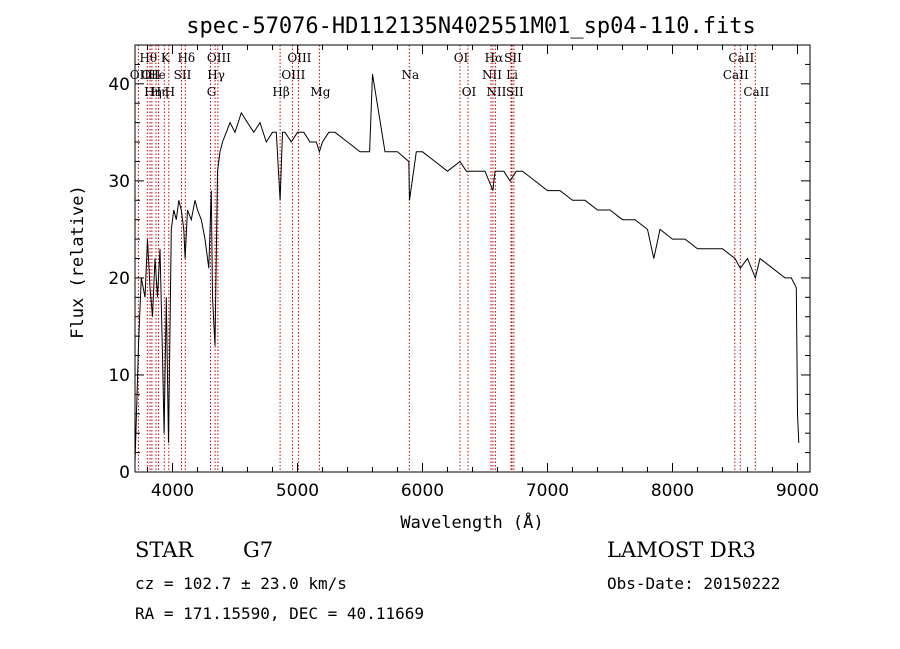  What do you see at coordinates (166, 58) in the screenshot?
I see `line-marker-label-6: K` at bounding box center [166, 58].